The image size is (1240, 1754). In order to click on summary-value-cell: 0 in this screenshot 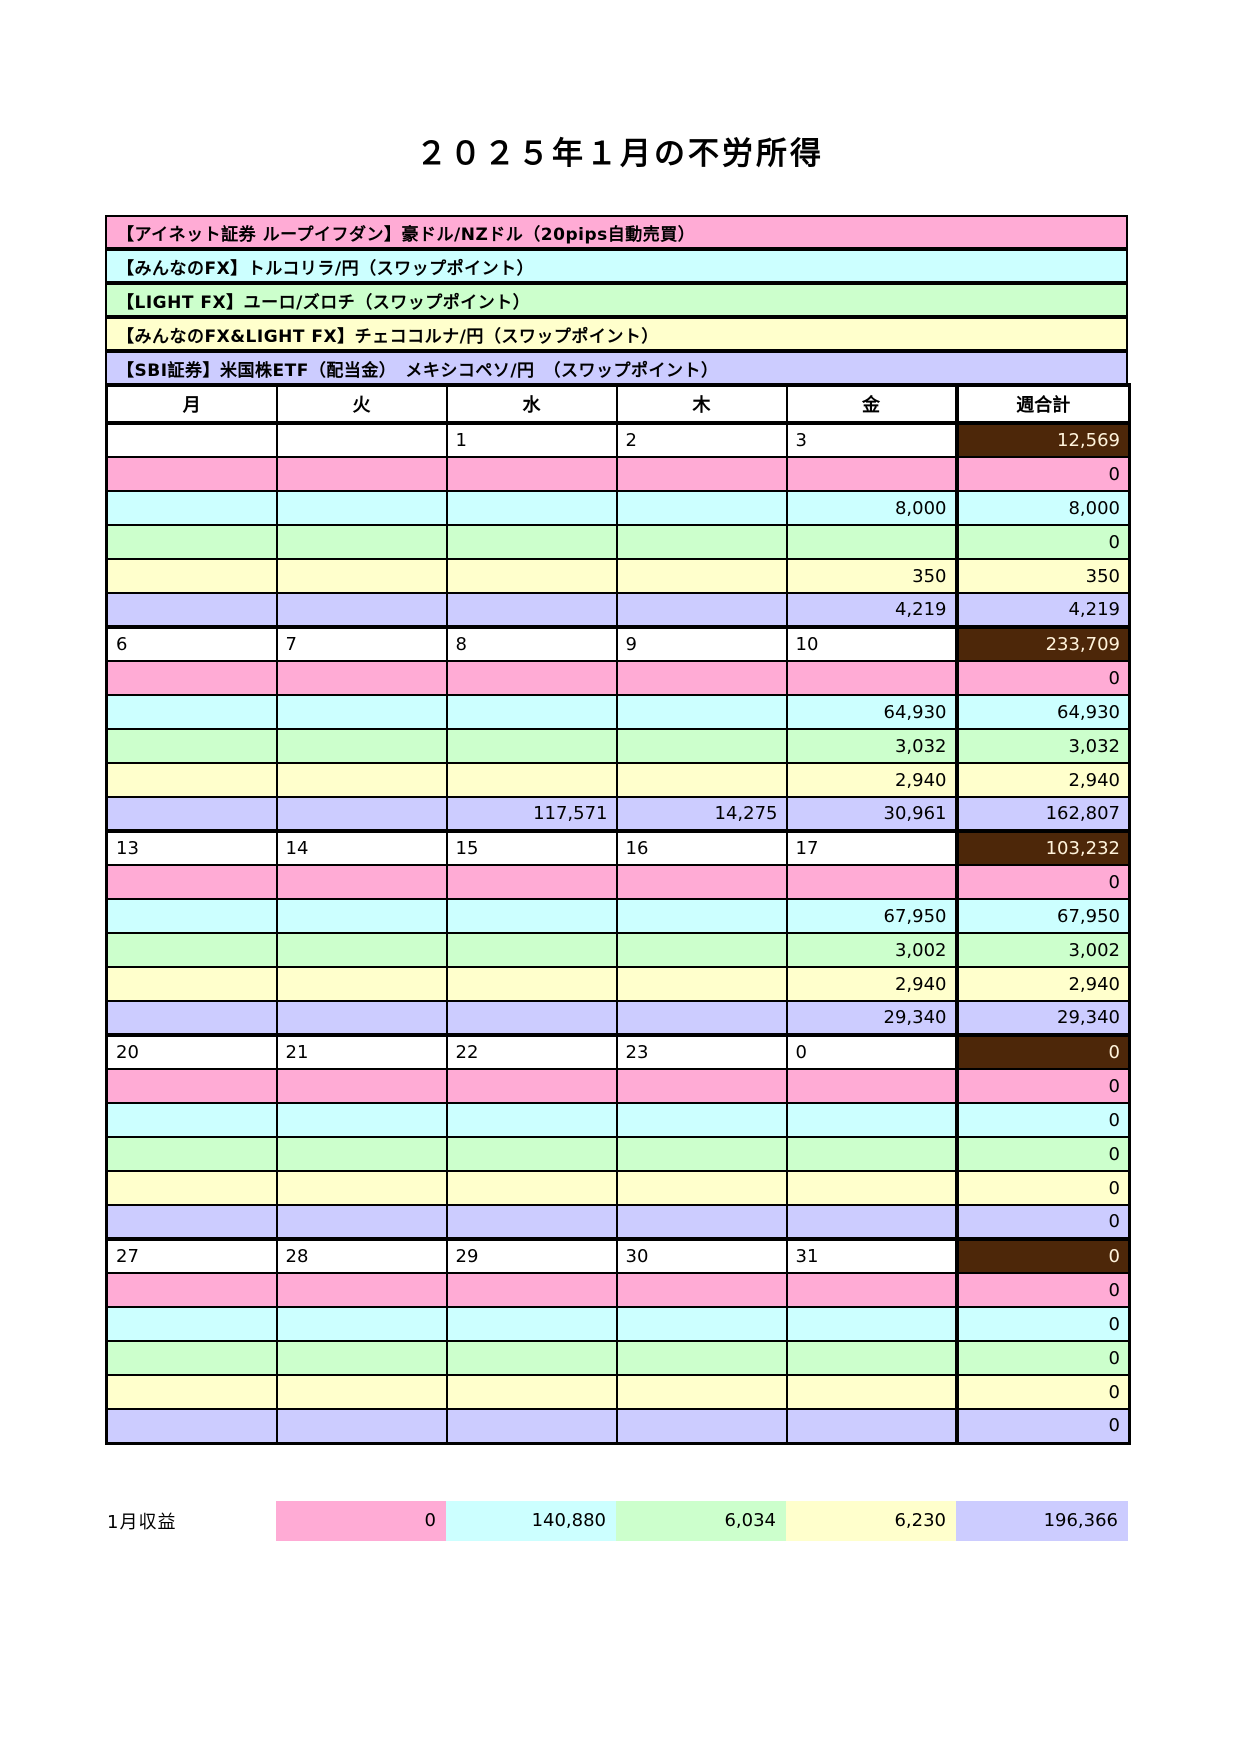, I will do `click(361, 1520)`.